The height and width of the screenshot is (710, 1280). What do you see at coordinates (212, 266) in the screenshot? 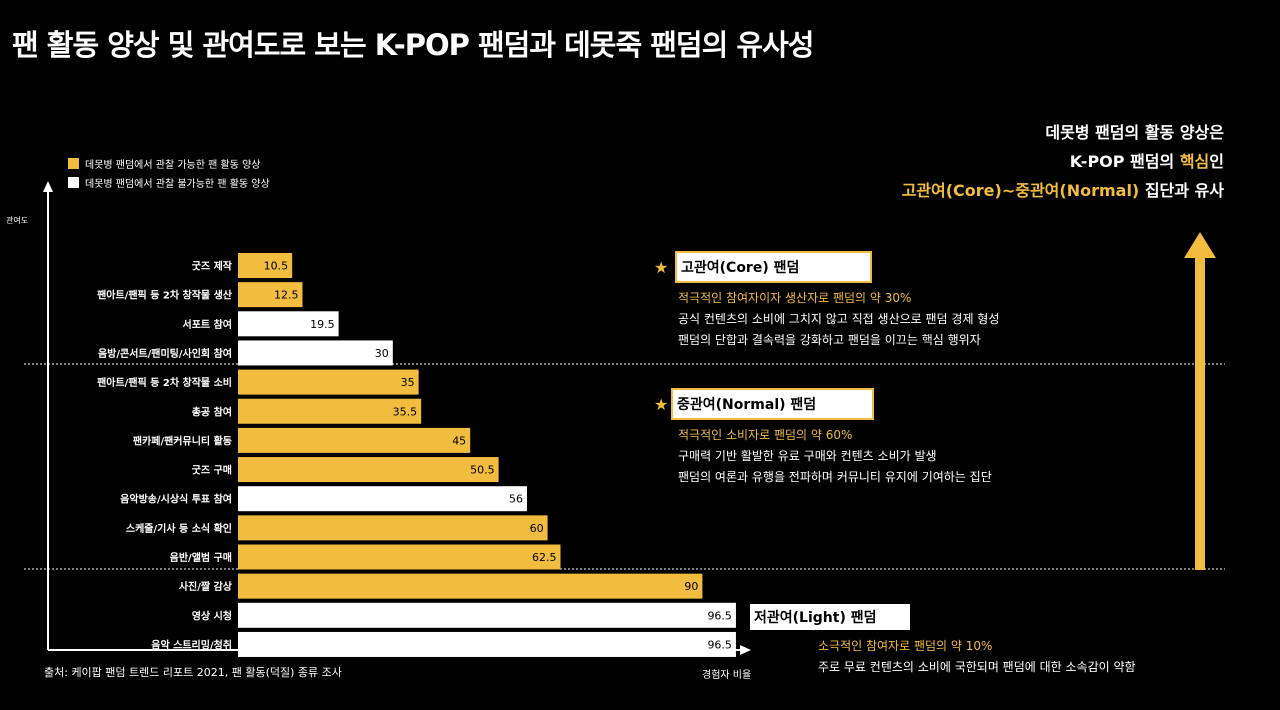
I see `category-label-0: 굿즈 제작` at bounding box center [212, 266].